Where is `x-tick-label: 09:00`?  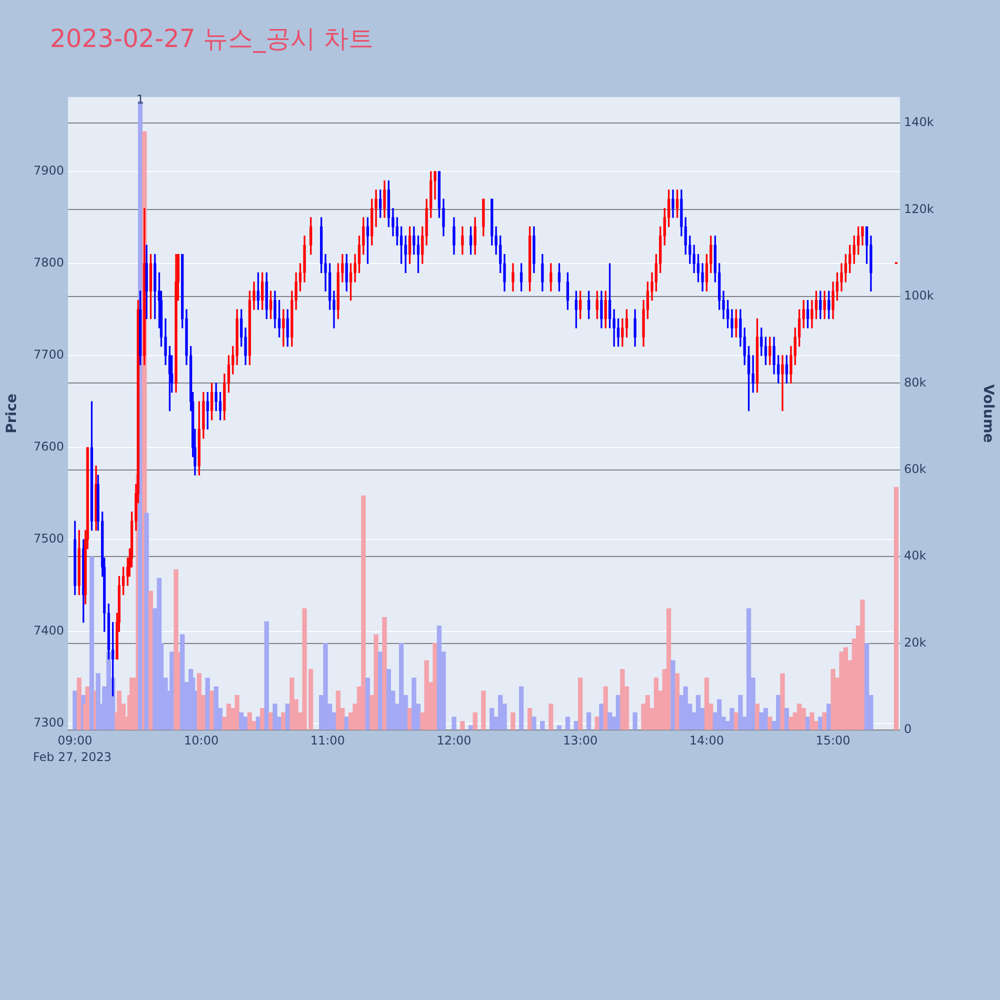
x-tick-label: 09:00 is located at coordinates (75, 740).